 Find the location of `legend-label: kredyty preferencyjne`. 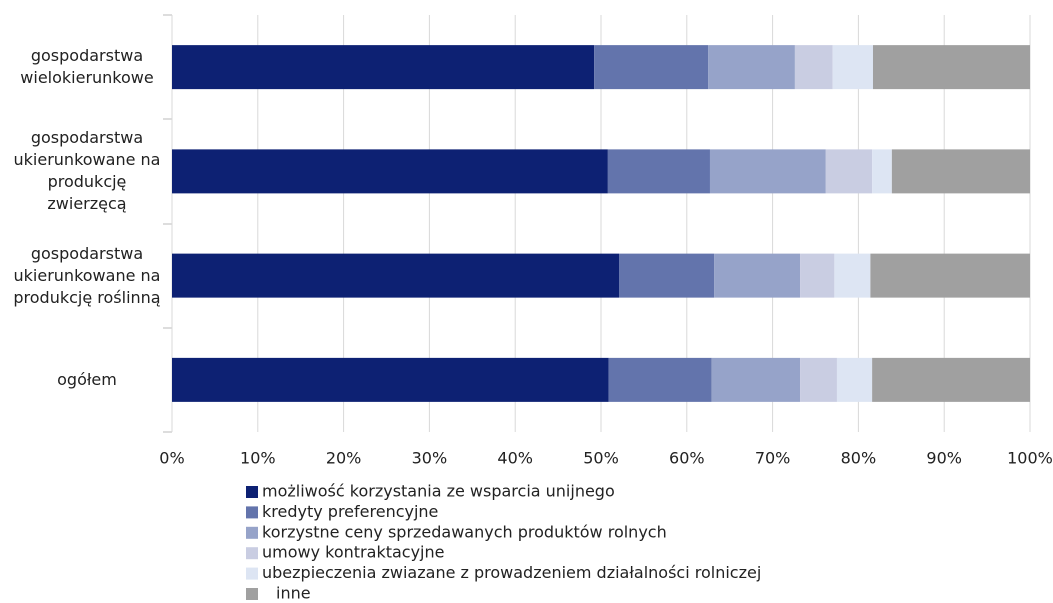

legend-label: kredyty preferencyjne is located at coordinates (350, 511).